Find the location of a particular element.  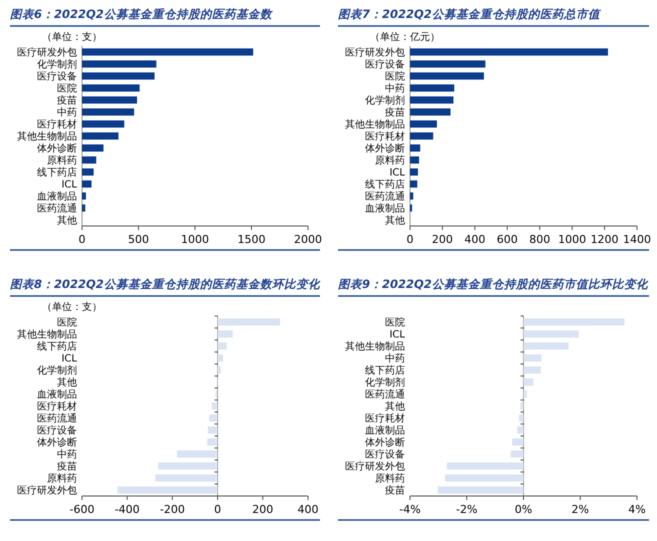

chart-title: 图表7：2022Q2公募基金重仓持股的医药总市值 is located at coordinates (470, 14).